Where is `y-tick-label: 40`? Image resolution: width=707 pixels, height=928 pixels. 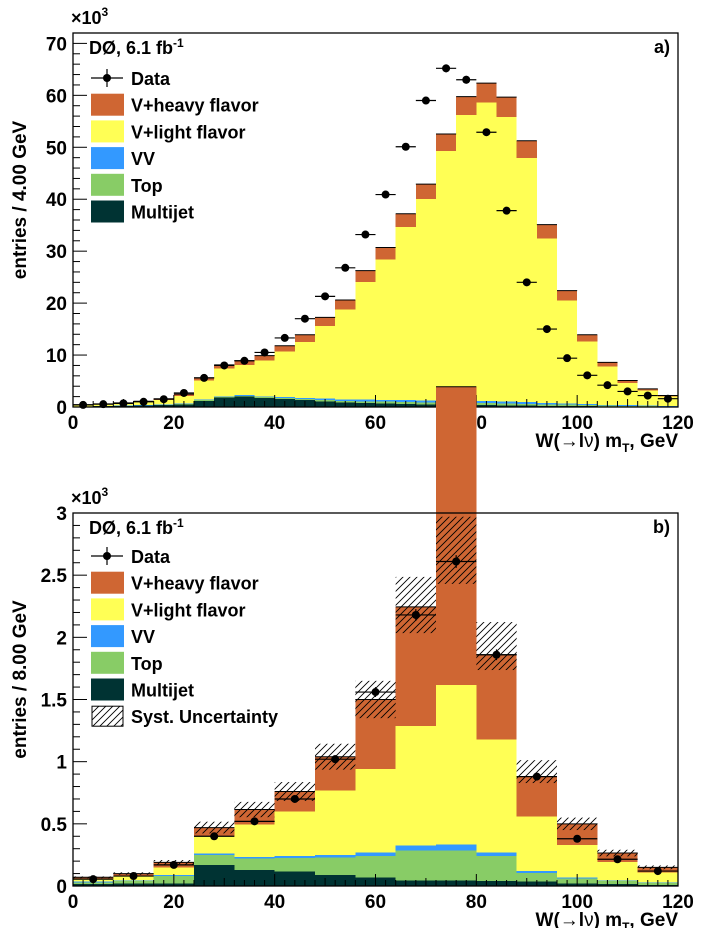
y-tick-label: 40 is located at coordinates (56, 200).